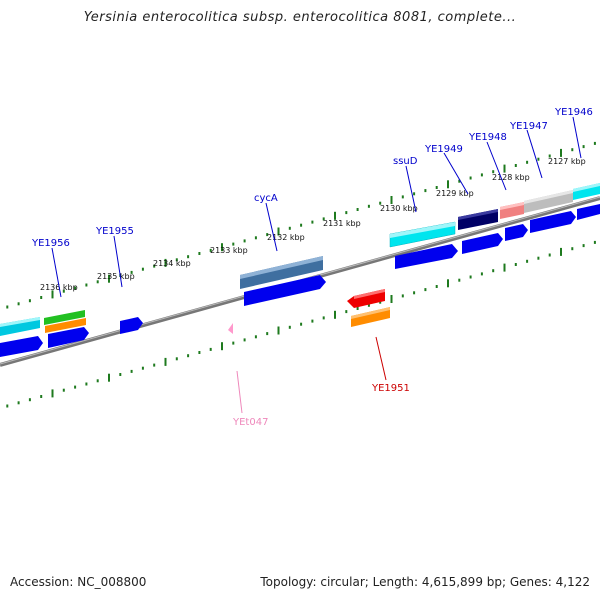 This screenshot has height=600, width=600. I want to click on gene-ye1946-shade, so click(586, 187).